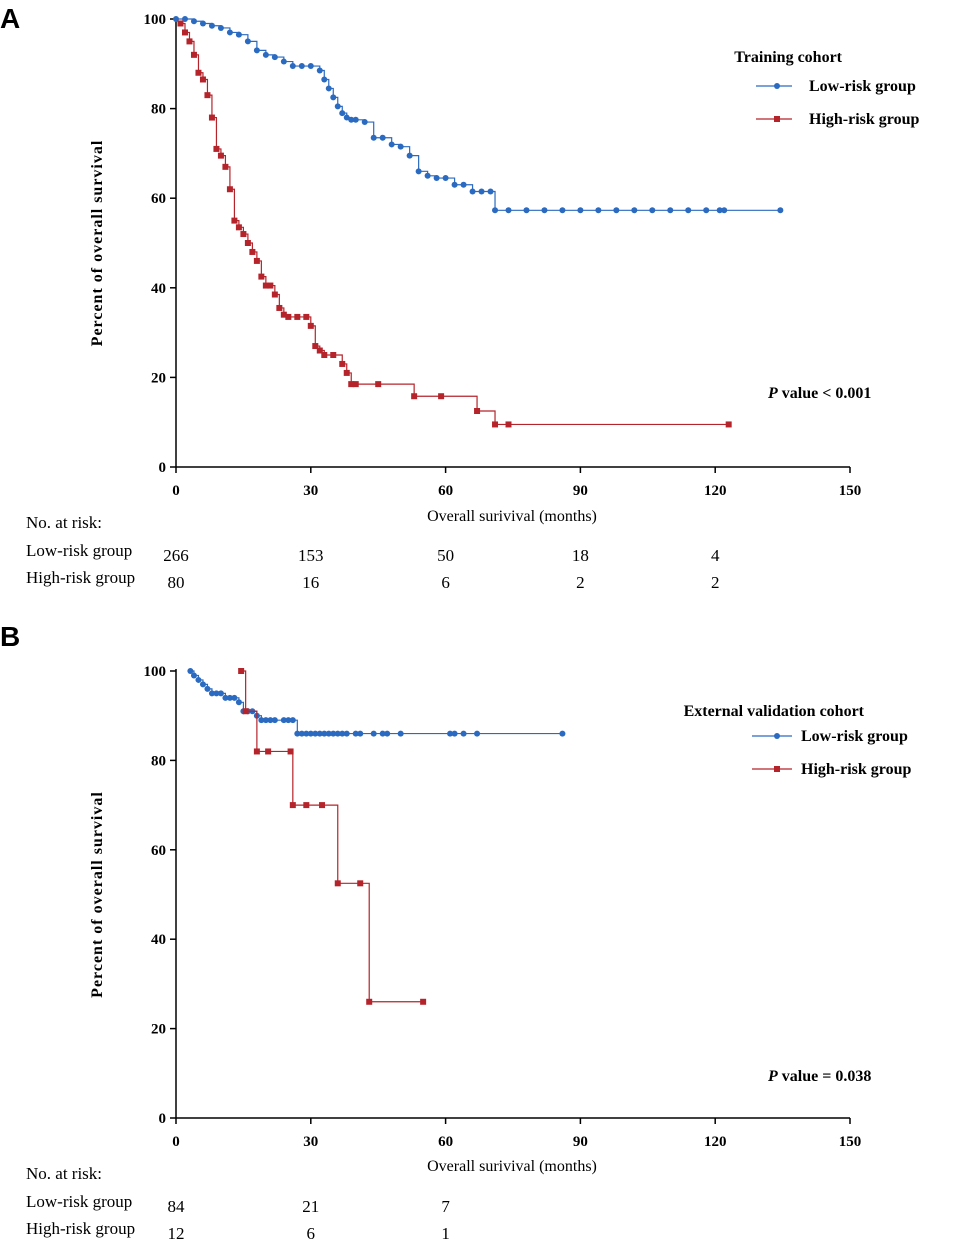  Describe the element at coordinates (445, 1142) in the screenshot. I see `x-tick-label: 60` at that location.